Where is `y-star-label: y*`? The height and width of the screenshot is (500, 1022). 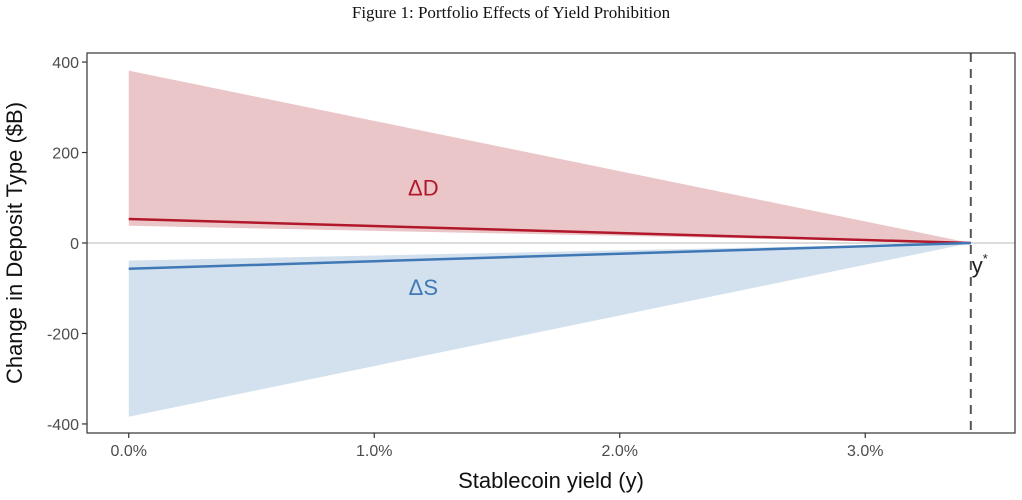
y-star-label: y* is located at coordinates (980, 264).